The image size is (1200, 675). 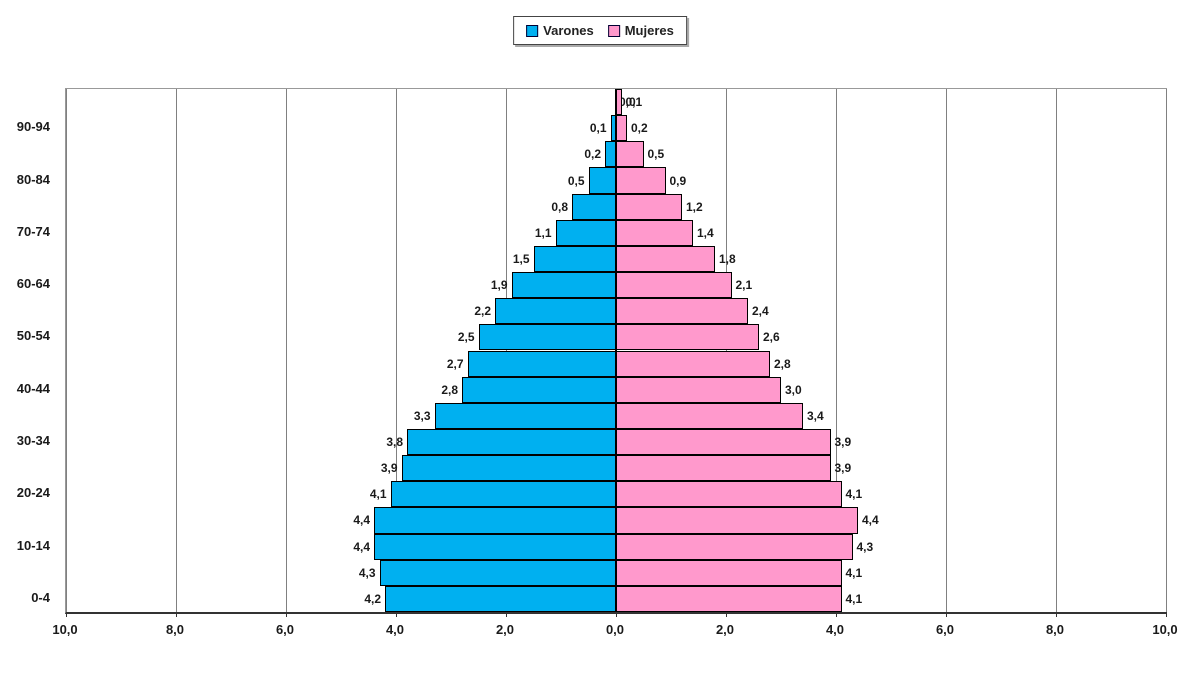 What do you see at coordinates (422, 415) in the screenshot?
I see `bar-label-varones-35-39: 3,3` at bounding box center [422, 415].